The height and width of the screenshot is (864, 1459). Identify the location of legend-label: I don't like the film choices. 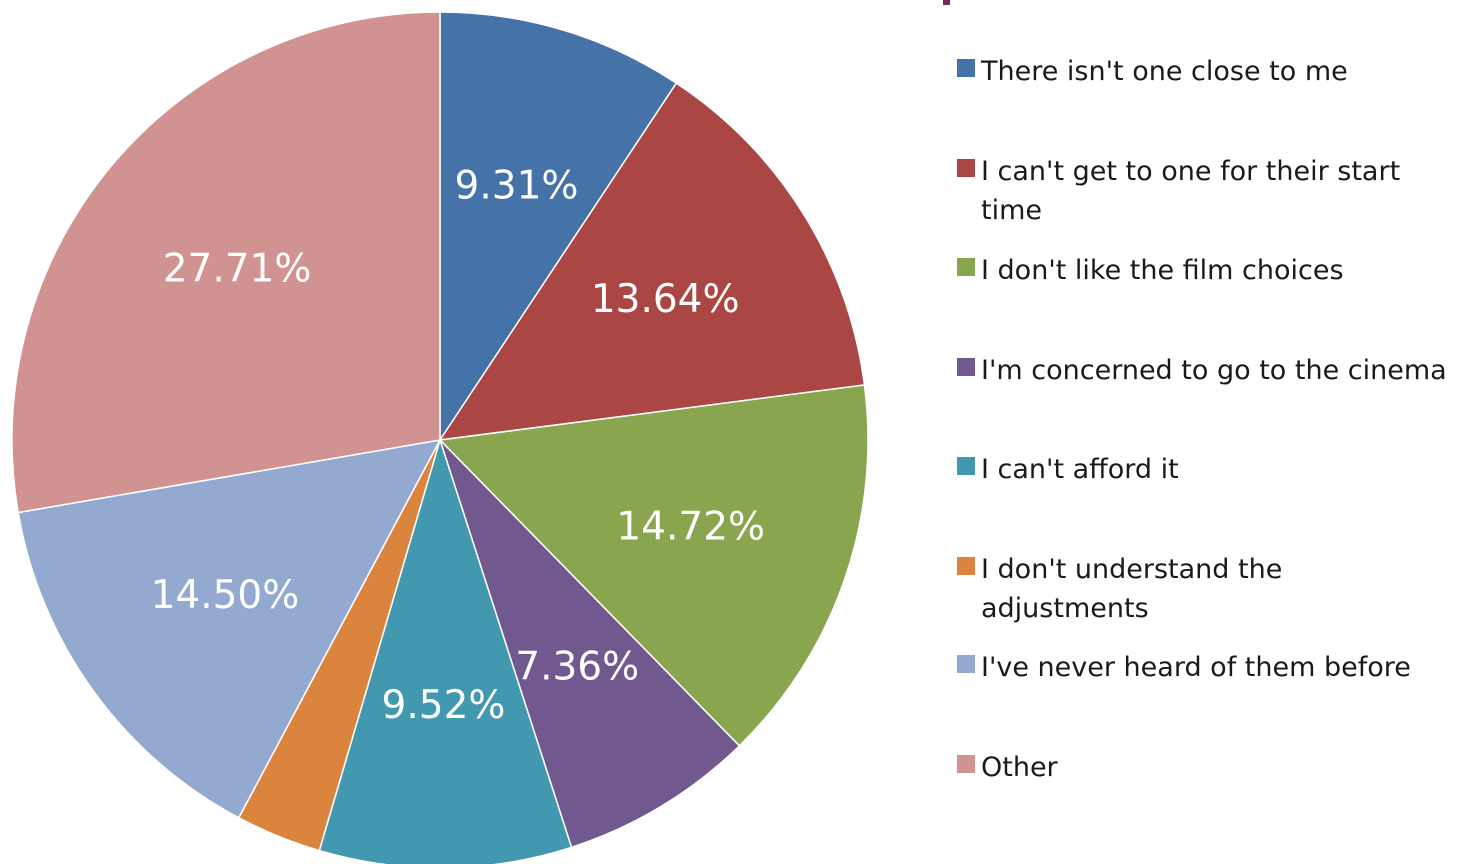
(1162, 270).